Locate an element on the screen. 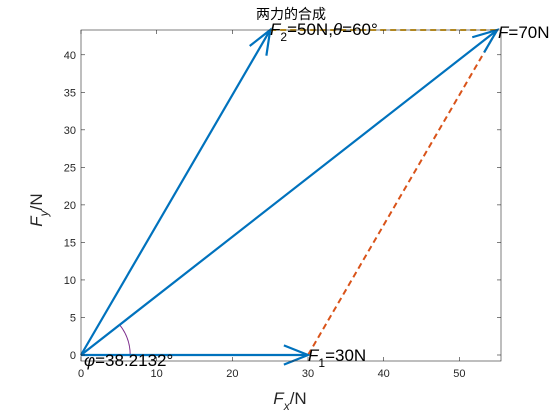  resultant-label: F=70N is located at coordinates (524, 32).